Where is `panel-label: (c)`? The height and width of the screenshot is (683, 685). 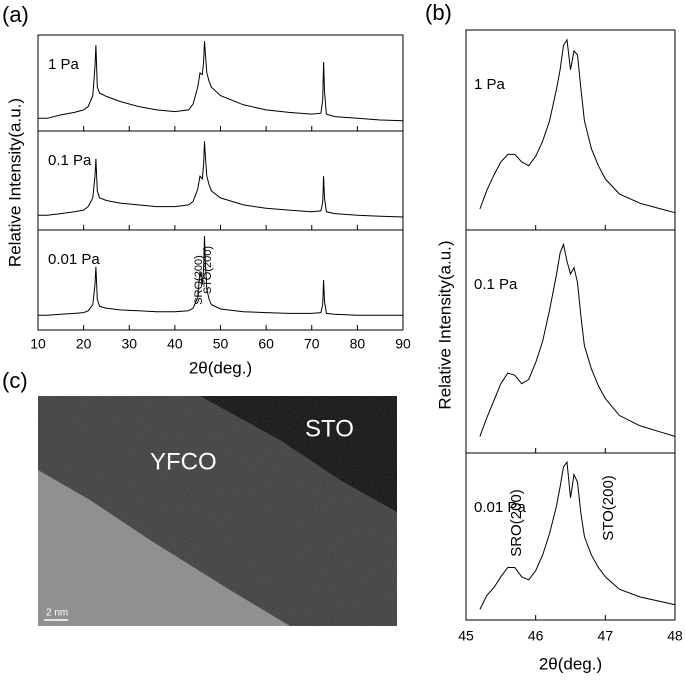
panel-label: (c) is located at coordinates (15, 380).